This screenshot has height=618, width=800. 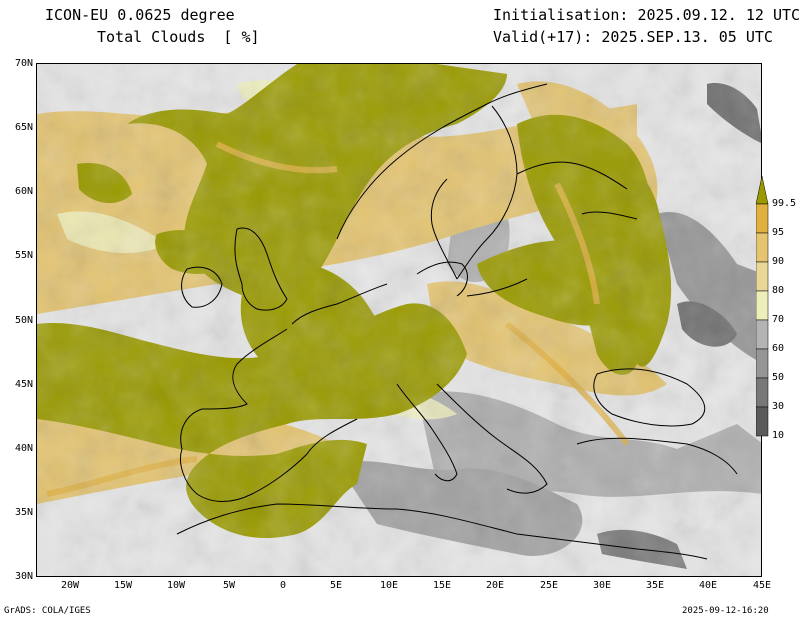 I want to click on lat-label: 55N, so click(x=23, y=255).